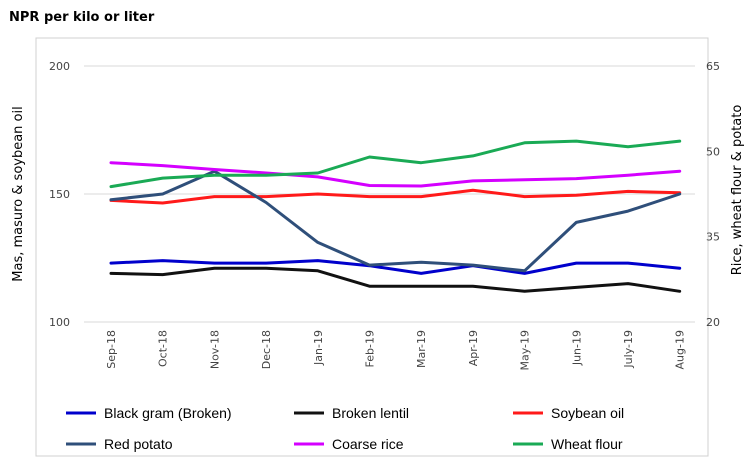 This screenshot has height=462, width=750. Describe the element at coordinates (576, 348) in the screenshot. I see `x-tick-label: Jun-19` at that location.